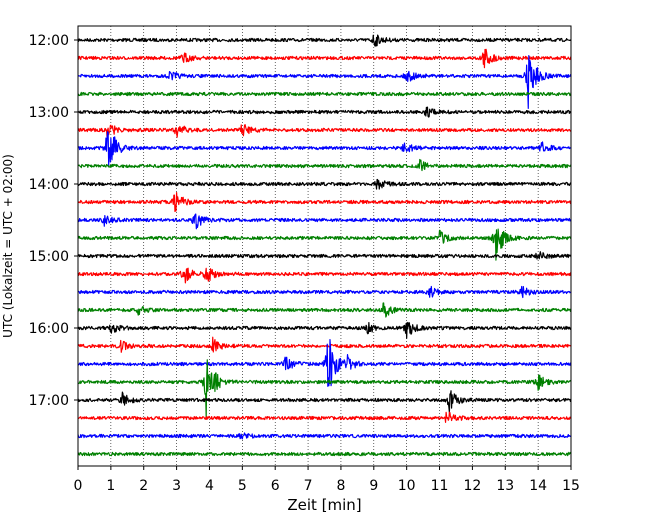  I want to click on x-tick-label: 9, so click(373, 486).